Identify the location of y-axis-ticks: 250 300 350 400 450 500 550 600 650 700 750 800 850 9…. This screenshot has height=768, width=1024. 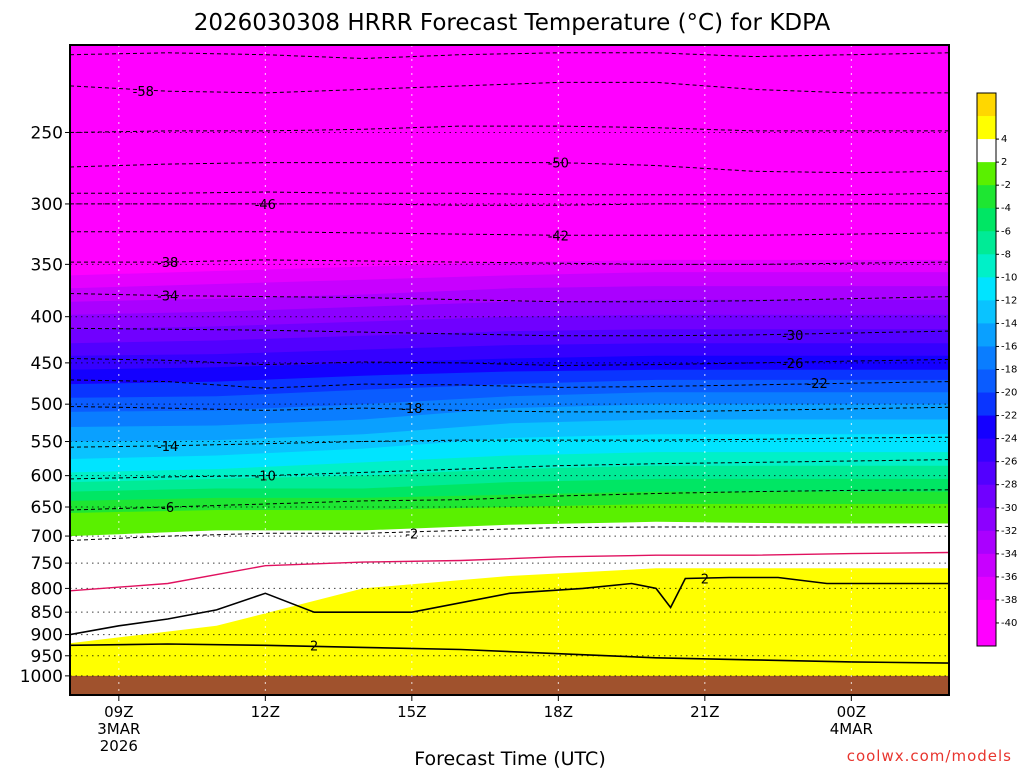
(45, 405).